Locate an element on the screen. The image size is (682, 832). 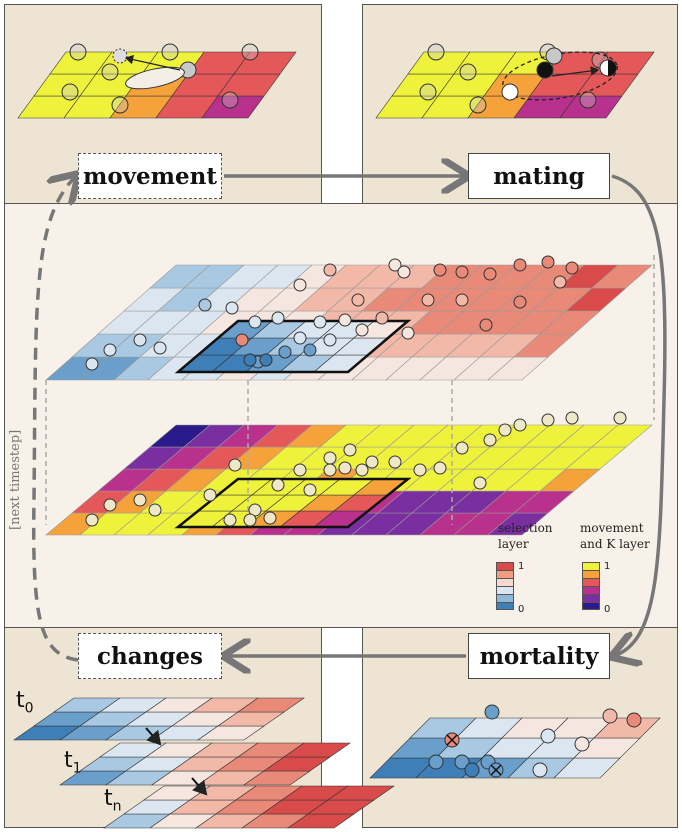
movement-legend-line2: and K layer is located at coordinates (615, 544).